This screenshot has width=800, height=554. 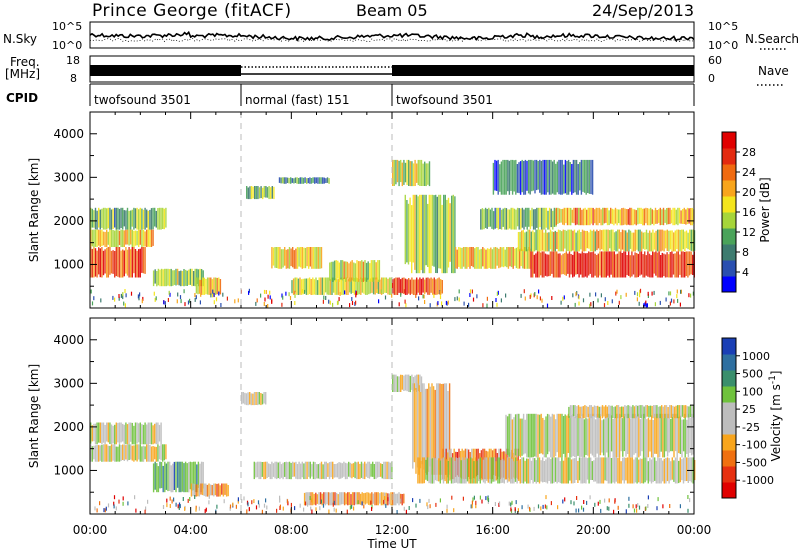 What do you see at coordinates (772, 39) in the screenshot?
I see `noise-right-label: N.Search` at bounding box center [772, 39].